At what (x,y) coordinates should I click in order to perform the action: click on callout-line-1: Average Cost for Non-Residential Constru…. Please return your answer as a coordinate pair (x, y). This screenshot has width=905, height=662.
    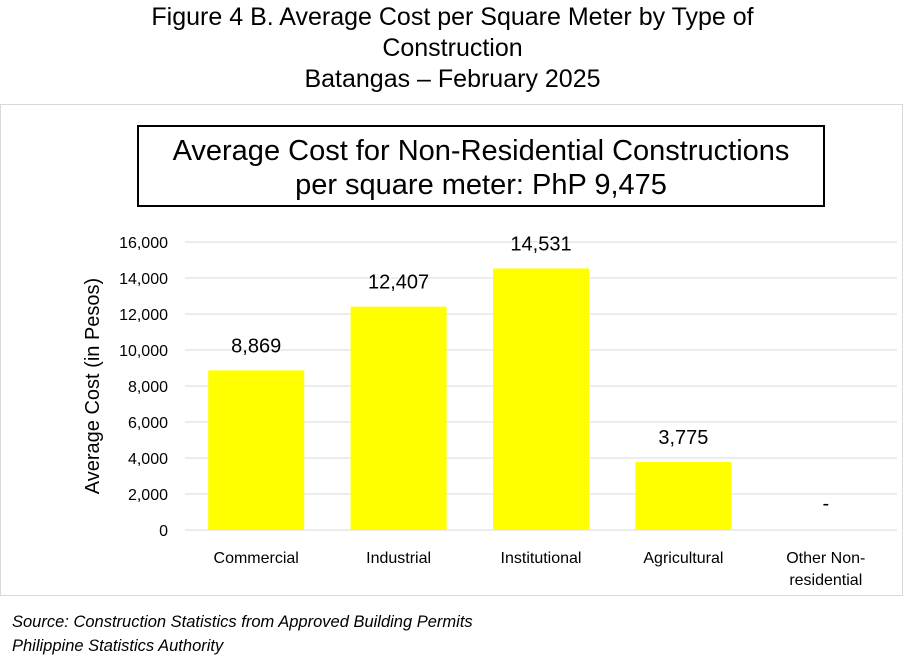
    Looking at the image, I should click on (481, 151).